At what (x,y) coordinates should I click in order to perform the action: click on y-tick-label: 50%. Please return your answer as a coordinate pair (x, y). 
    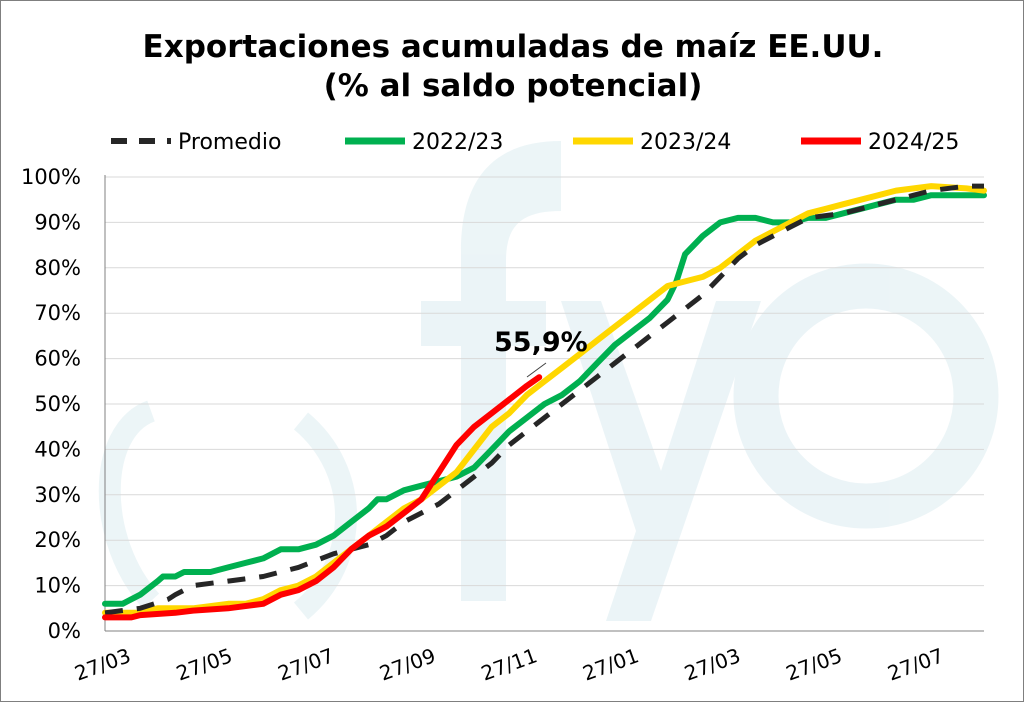
    Looking at the image, I should click on (57, 404).